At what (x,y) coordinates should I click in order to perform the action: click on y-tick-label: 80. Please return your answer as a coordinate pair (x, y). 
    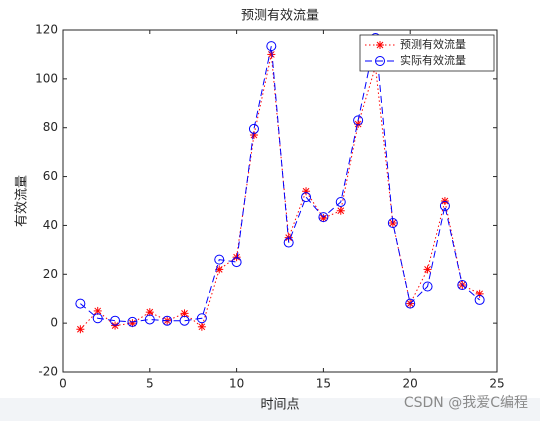
    Looking at the image, I should click on (50, 127).